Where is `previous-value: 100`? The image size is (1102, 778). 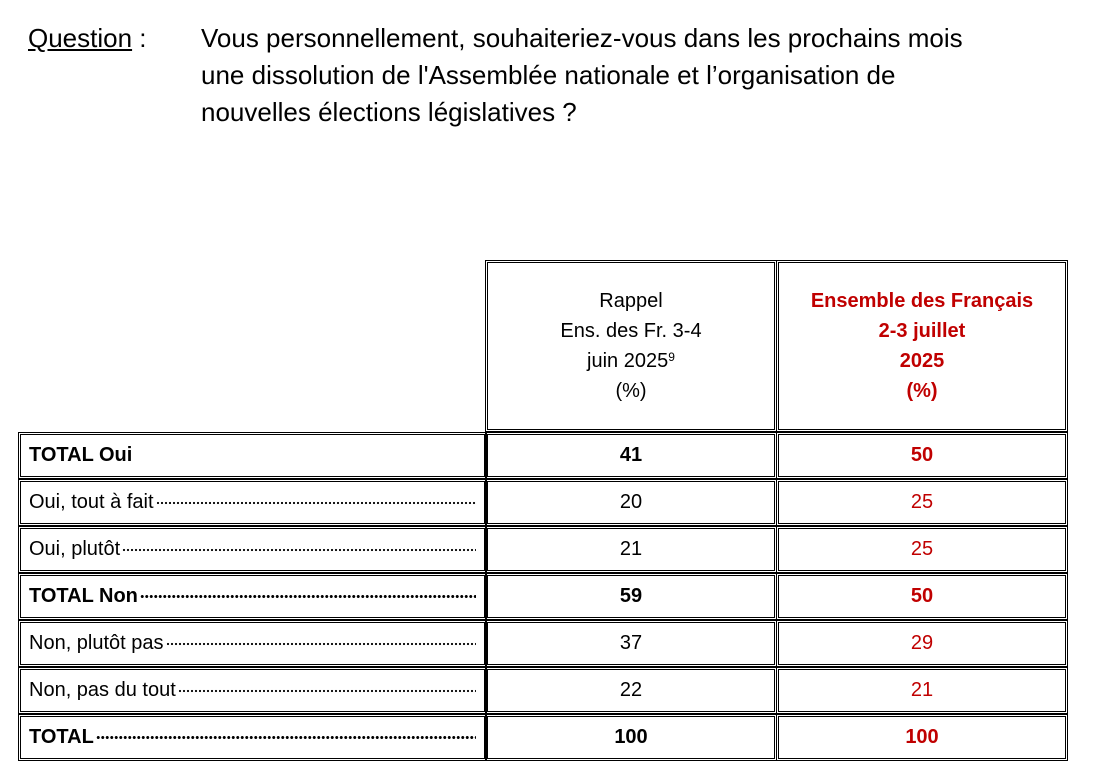
previous-value: 100 is located at coordinates (631, 737).